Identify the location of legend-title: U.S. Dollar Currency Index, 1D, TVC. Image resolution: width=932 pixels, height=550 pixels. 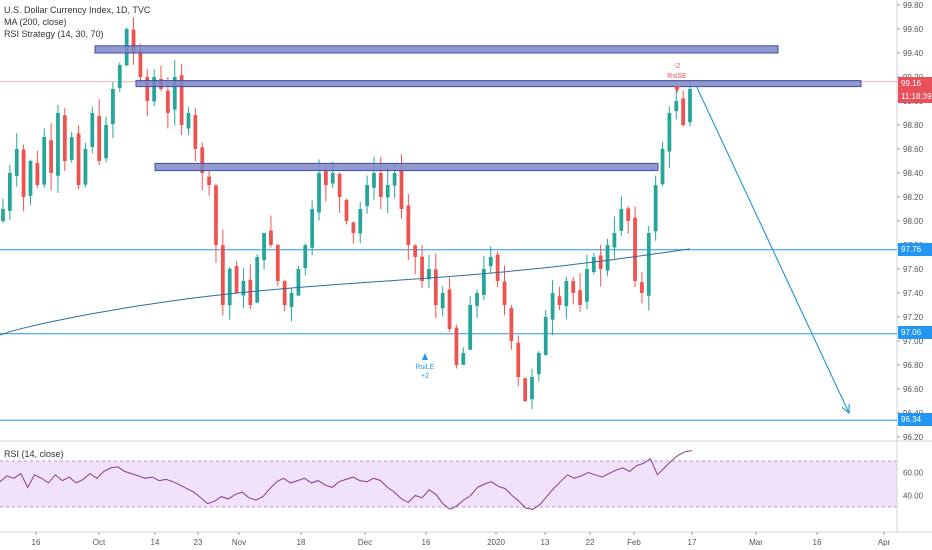
(77, 10).